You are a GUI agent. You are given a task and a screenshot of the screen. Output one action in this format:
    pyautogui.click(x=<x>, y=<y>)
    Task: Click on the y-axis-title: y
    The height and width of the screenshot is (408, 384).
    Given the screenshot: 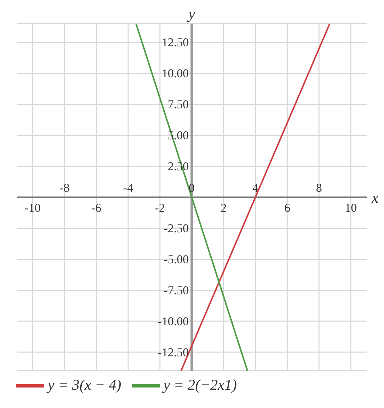 What is the action you would take?
    pyautogui.click(x=191, y=15)
    